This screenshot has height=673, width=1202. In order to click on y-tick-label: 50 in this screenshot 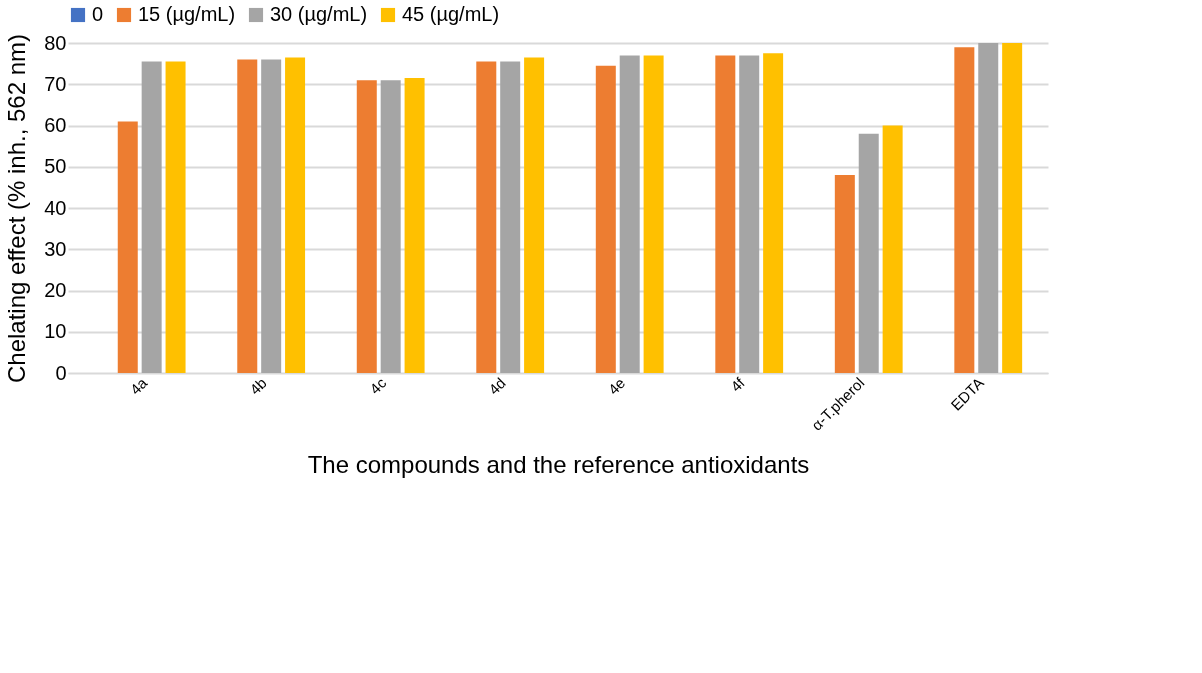, I will do `click(55, 166)`.